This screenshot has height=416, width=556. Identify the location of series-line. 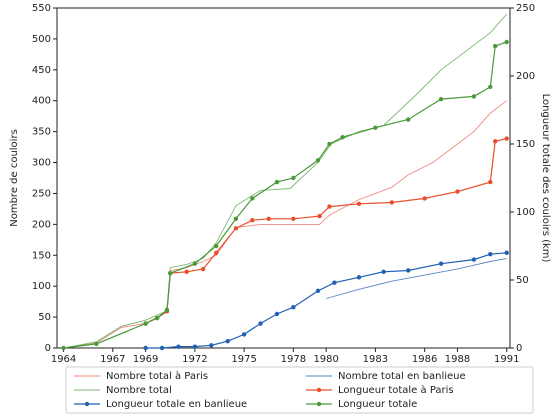
(416, 278).